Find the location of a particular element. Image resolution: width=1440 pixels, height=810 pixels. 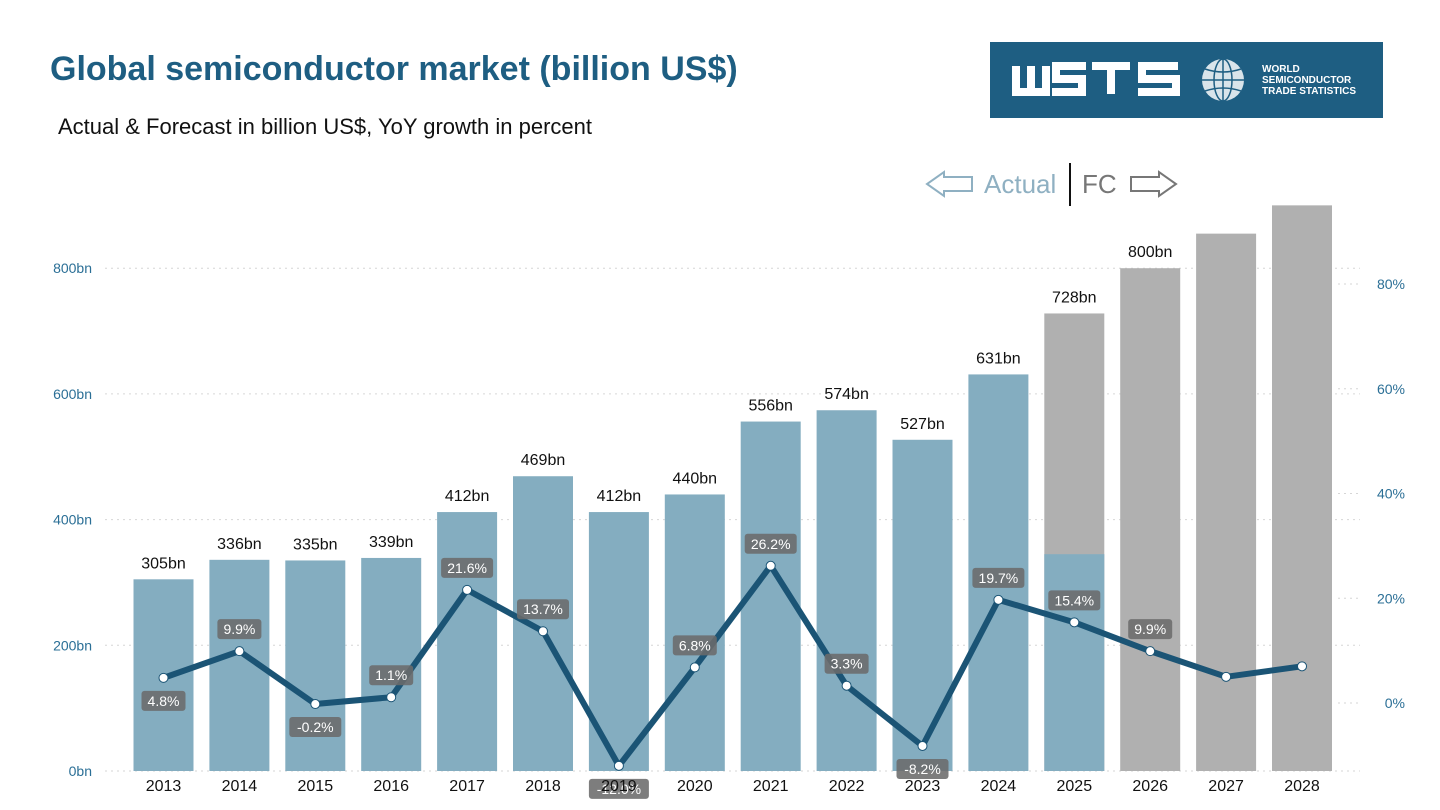

growth-point-2026 is located at coordinates (1150, 651).